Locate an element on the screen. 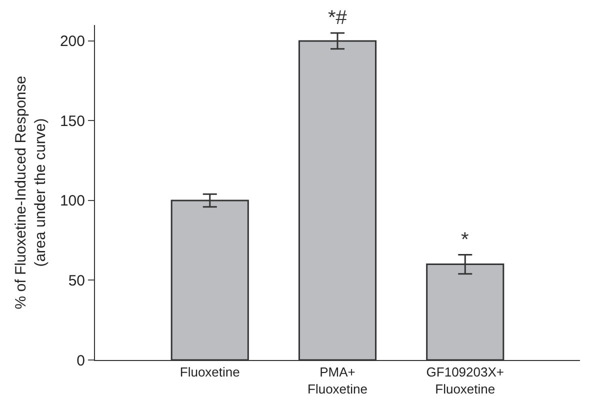 Image resolution: width=605 pixels, height=420 pixels. y-tick-label: 200 is located at coordinates (72, 41).